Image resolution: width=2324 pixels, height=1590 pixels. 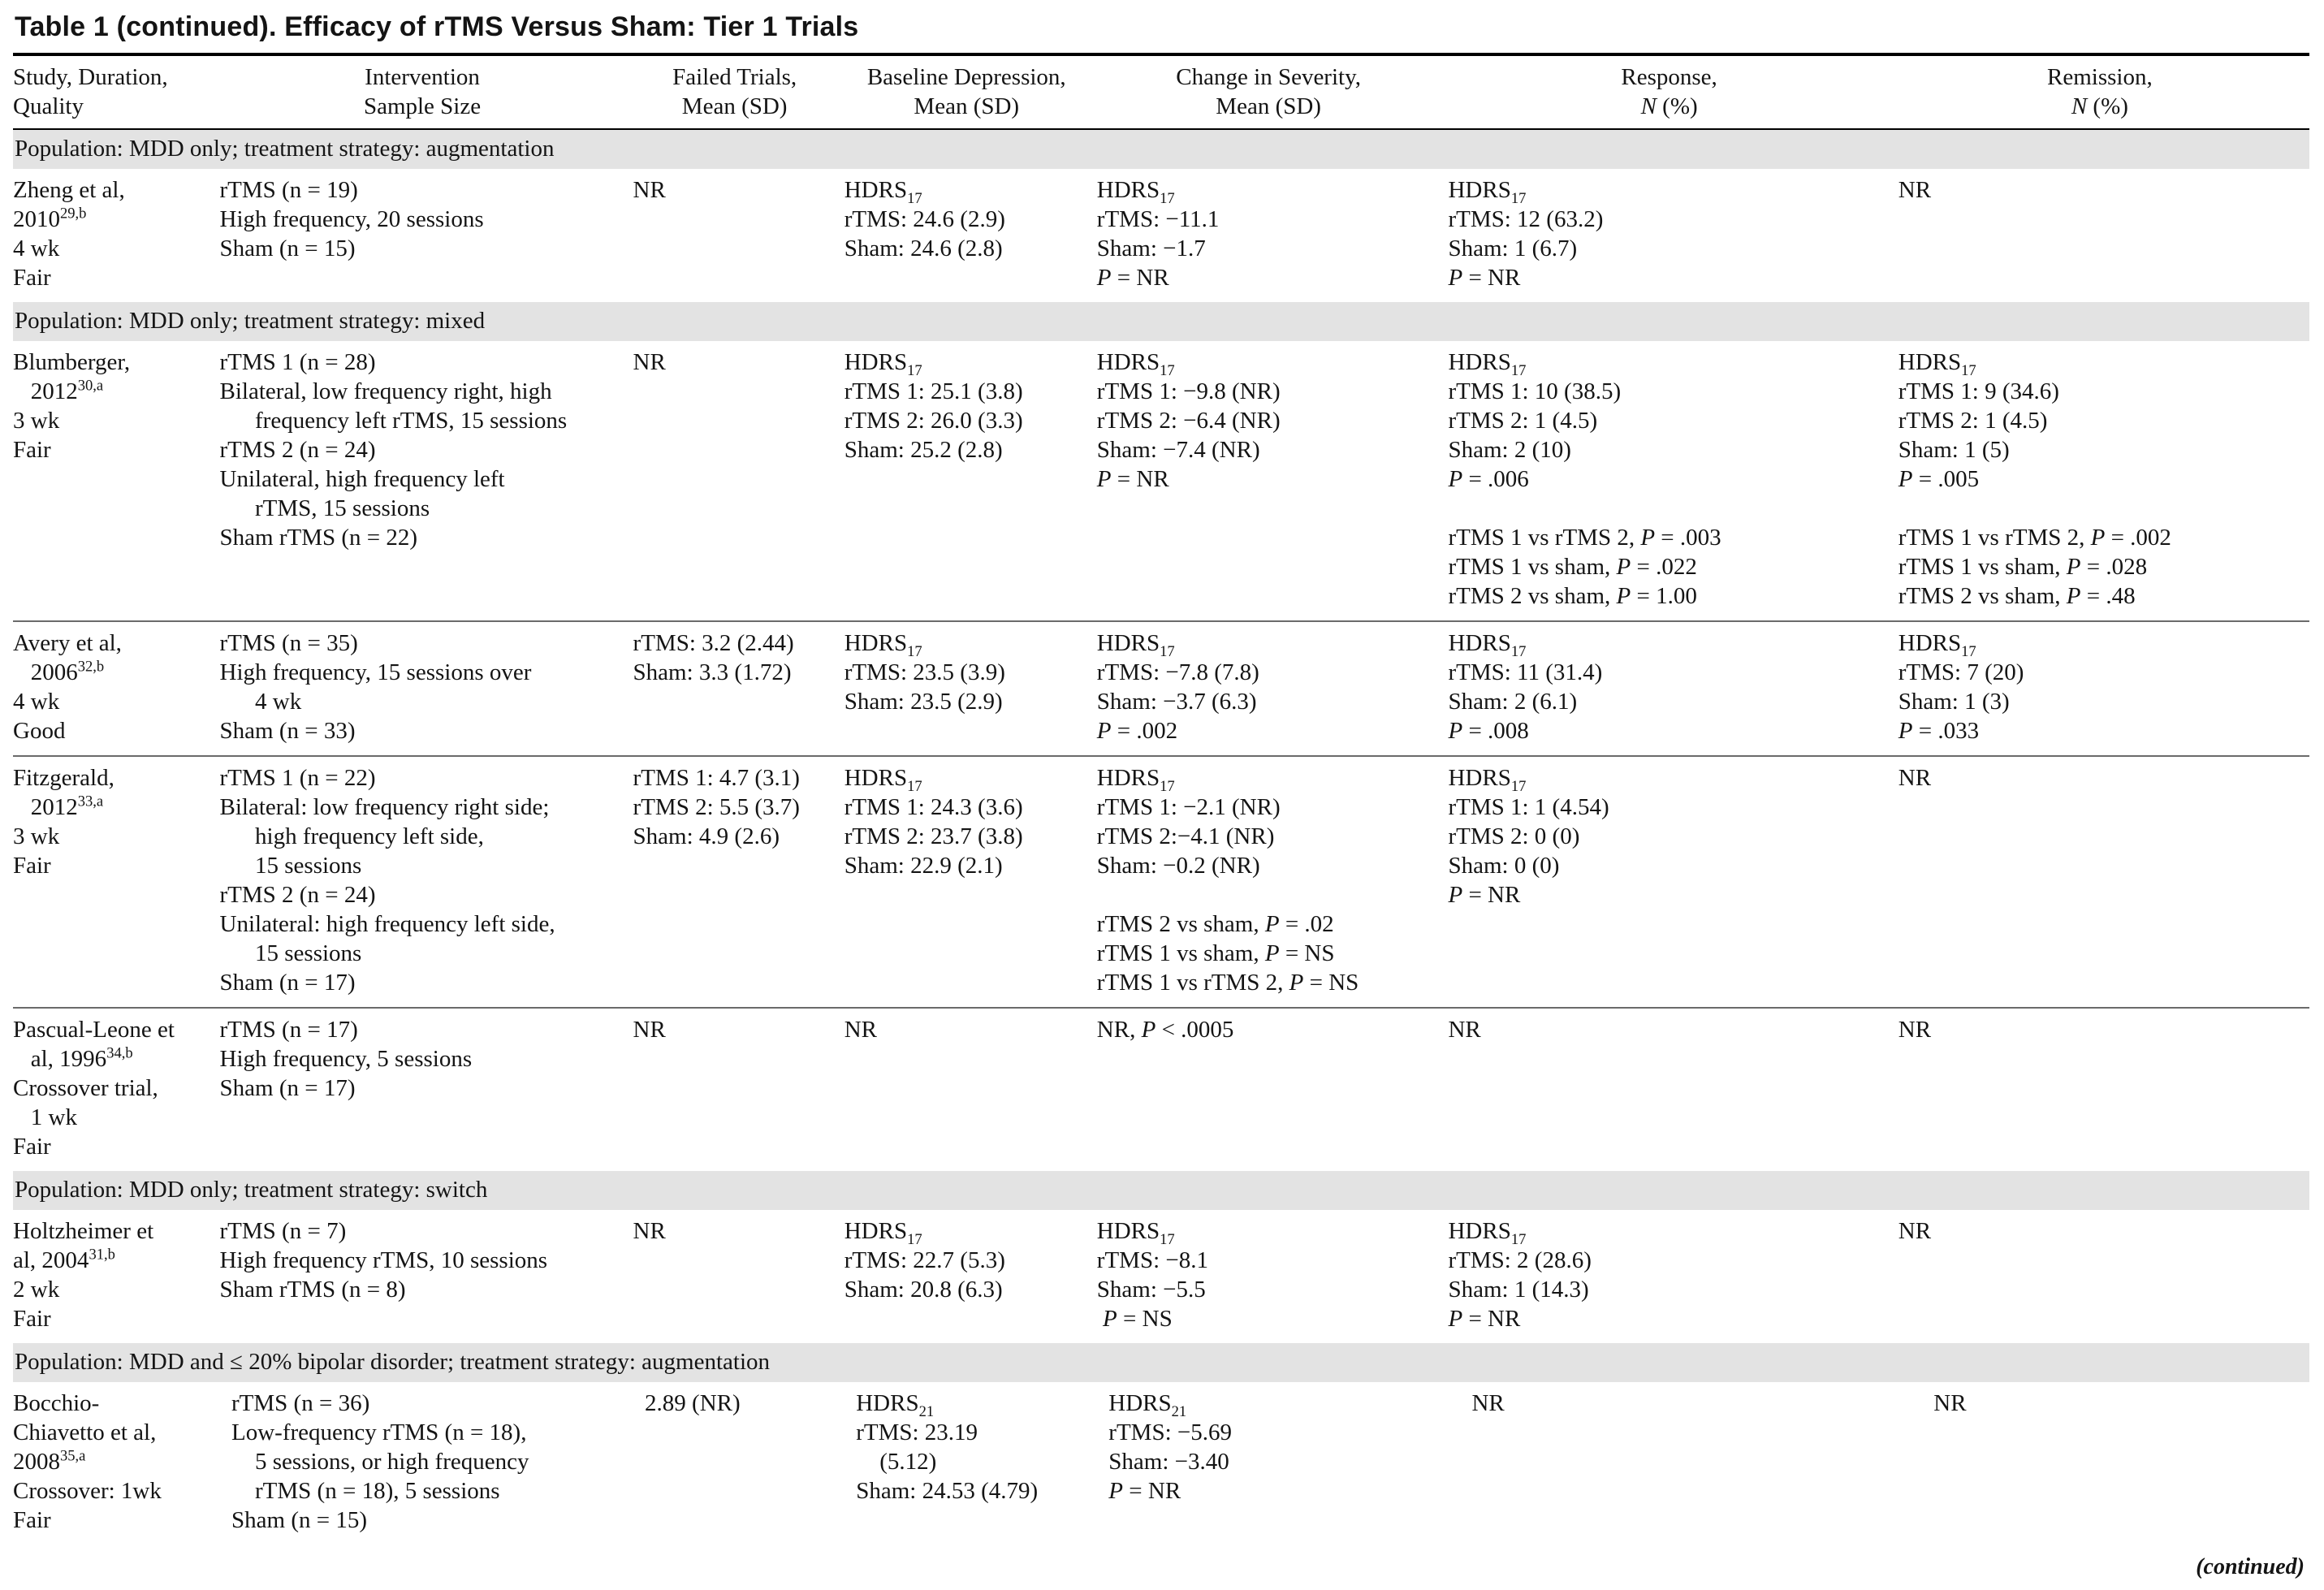 What do you see at coordinates (297, 778) in the screenshot?
I see `text-line: rTMS 1 (n = 22)` at bounding box center [297, 778].